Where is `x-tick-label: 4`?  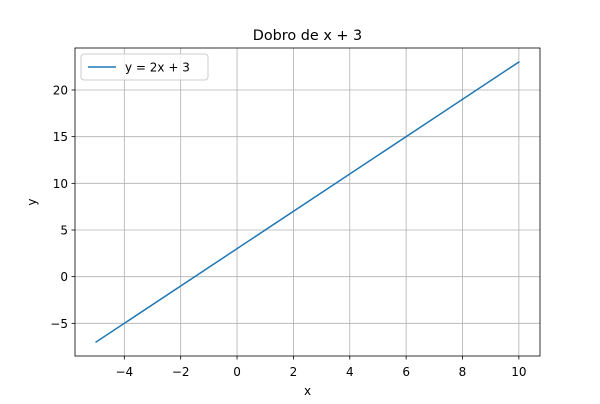 x-tick-label: 4 is located at coordinates (350, 372).